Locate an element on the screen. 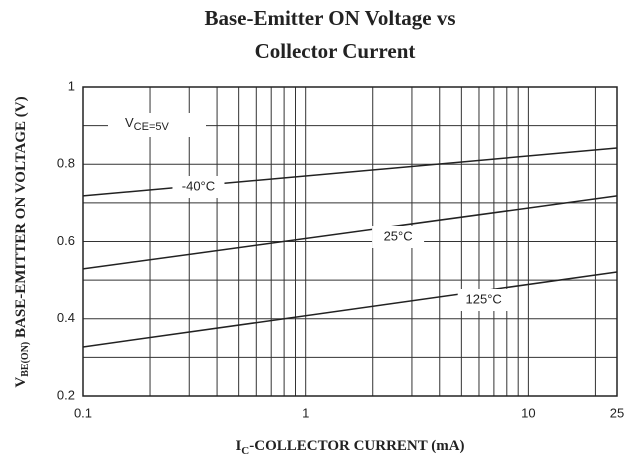  x-label-text: -COLLECTOR CURRENT (mA) is located at coordinates (356, 446).